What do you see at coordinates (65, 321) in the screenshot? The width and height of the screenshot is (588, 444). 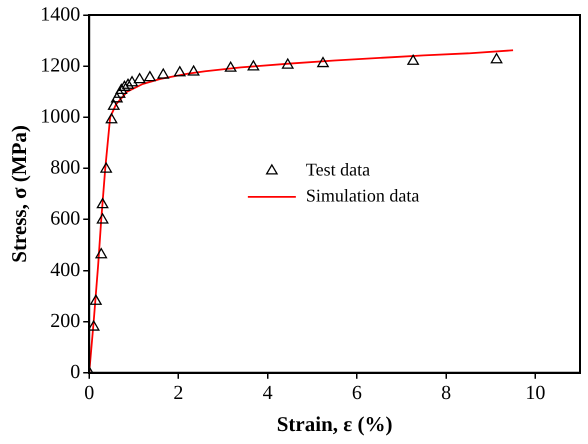 I see `y-tick-label: 200` at bounding box center [65, 321].